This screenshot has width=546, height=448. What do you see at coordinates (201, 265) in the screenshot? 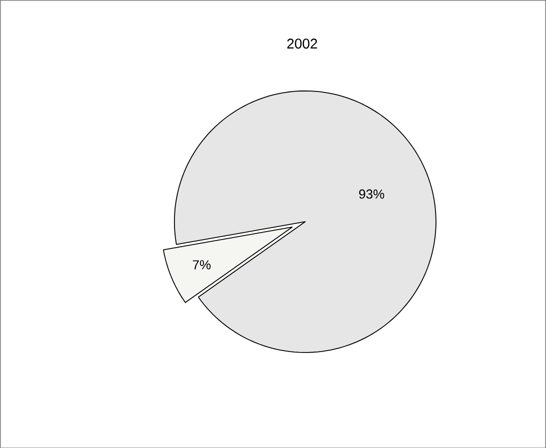
I see `data-label: 7%` at bounding box center [201, 265].